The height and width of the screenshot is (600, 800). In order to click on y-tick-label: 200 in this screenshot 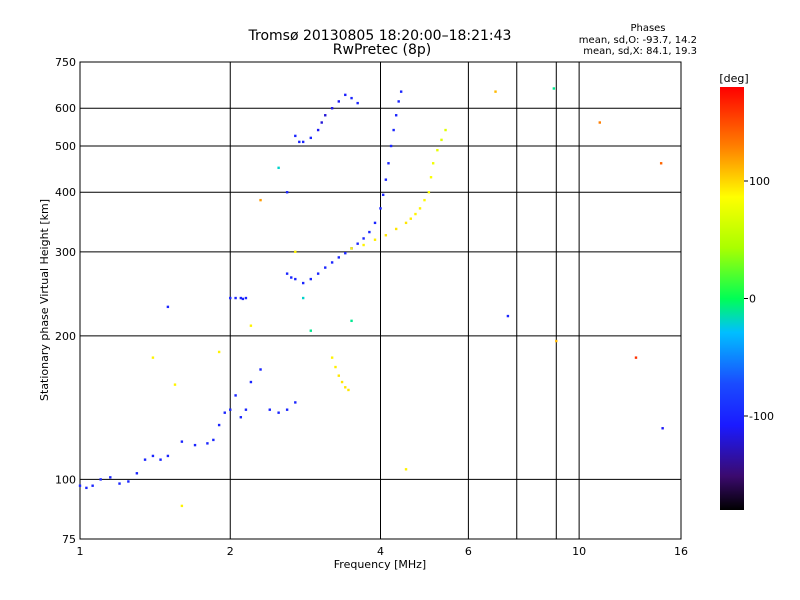, I will do `click(65, 336)`.